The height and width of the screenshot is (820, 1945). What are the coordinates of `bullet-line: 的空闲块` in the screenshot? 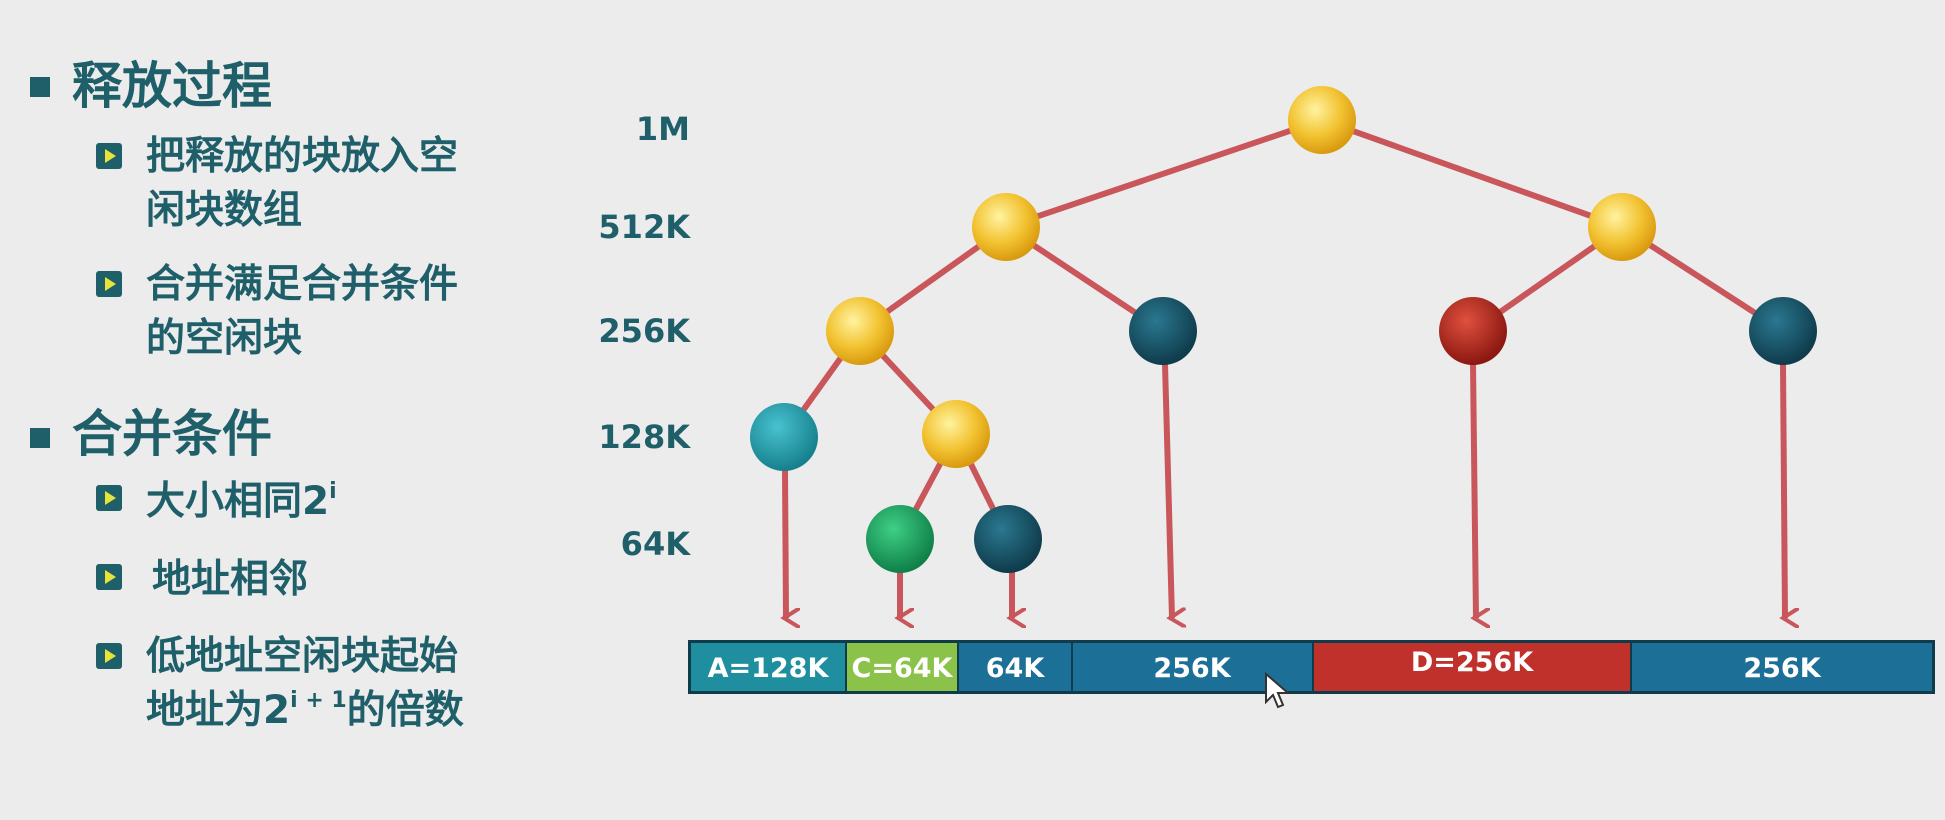 It's located at (224, 338).